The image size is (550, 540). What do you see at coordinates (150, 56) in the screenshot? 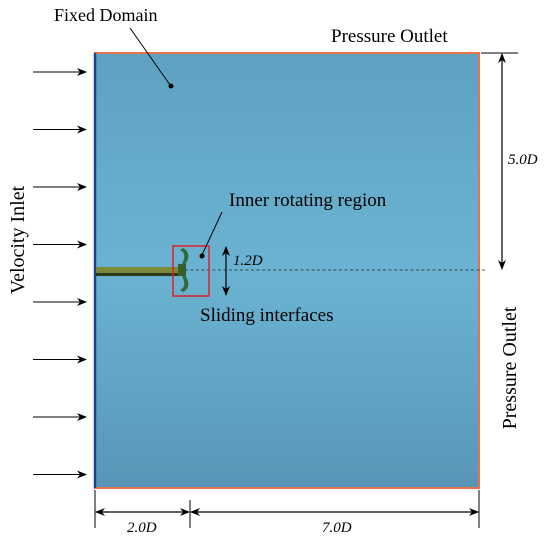
I see `fixed-domain-leader` at bounding box center [150, 56].